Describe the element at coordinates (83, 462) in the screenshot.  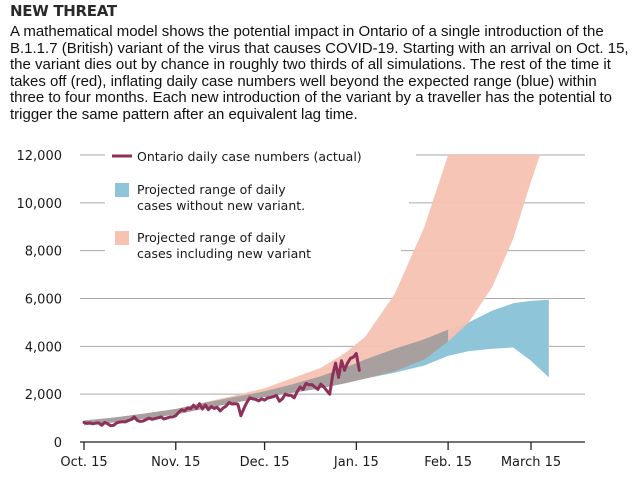
I see `x-tick-label: Oct. 15` at that location.